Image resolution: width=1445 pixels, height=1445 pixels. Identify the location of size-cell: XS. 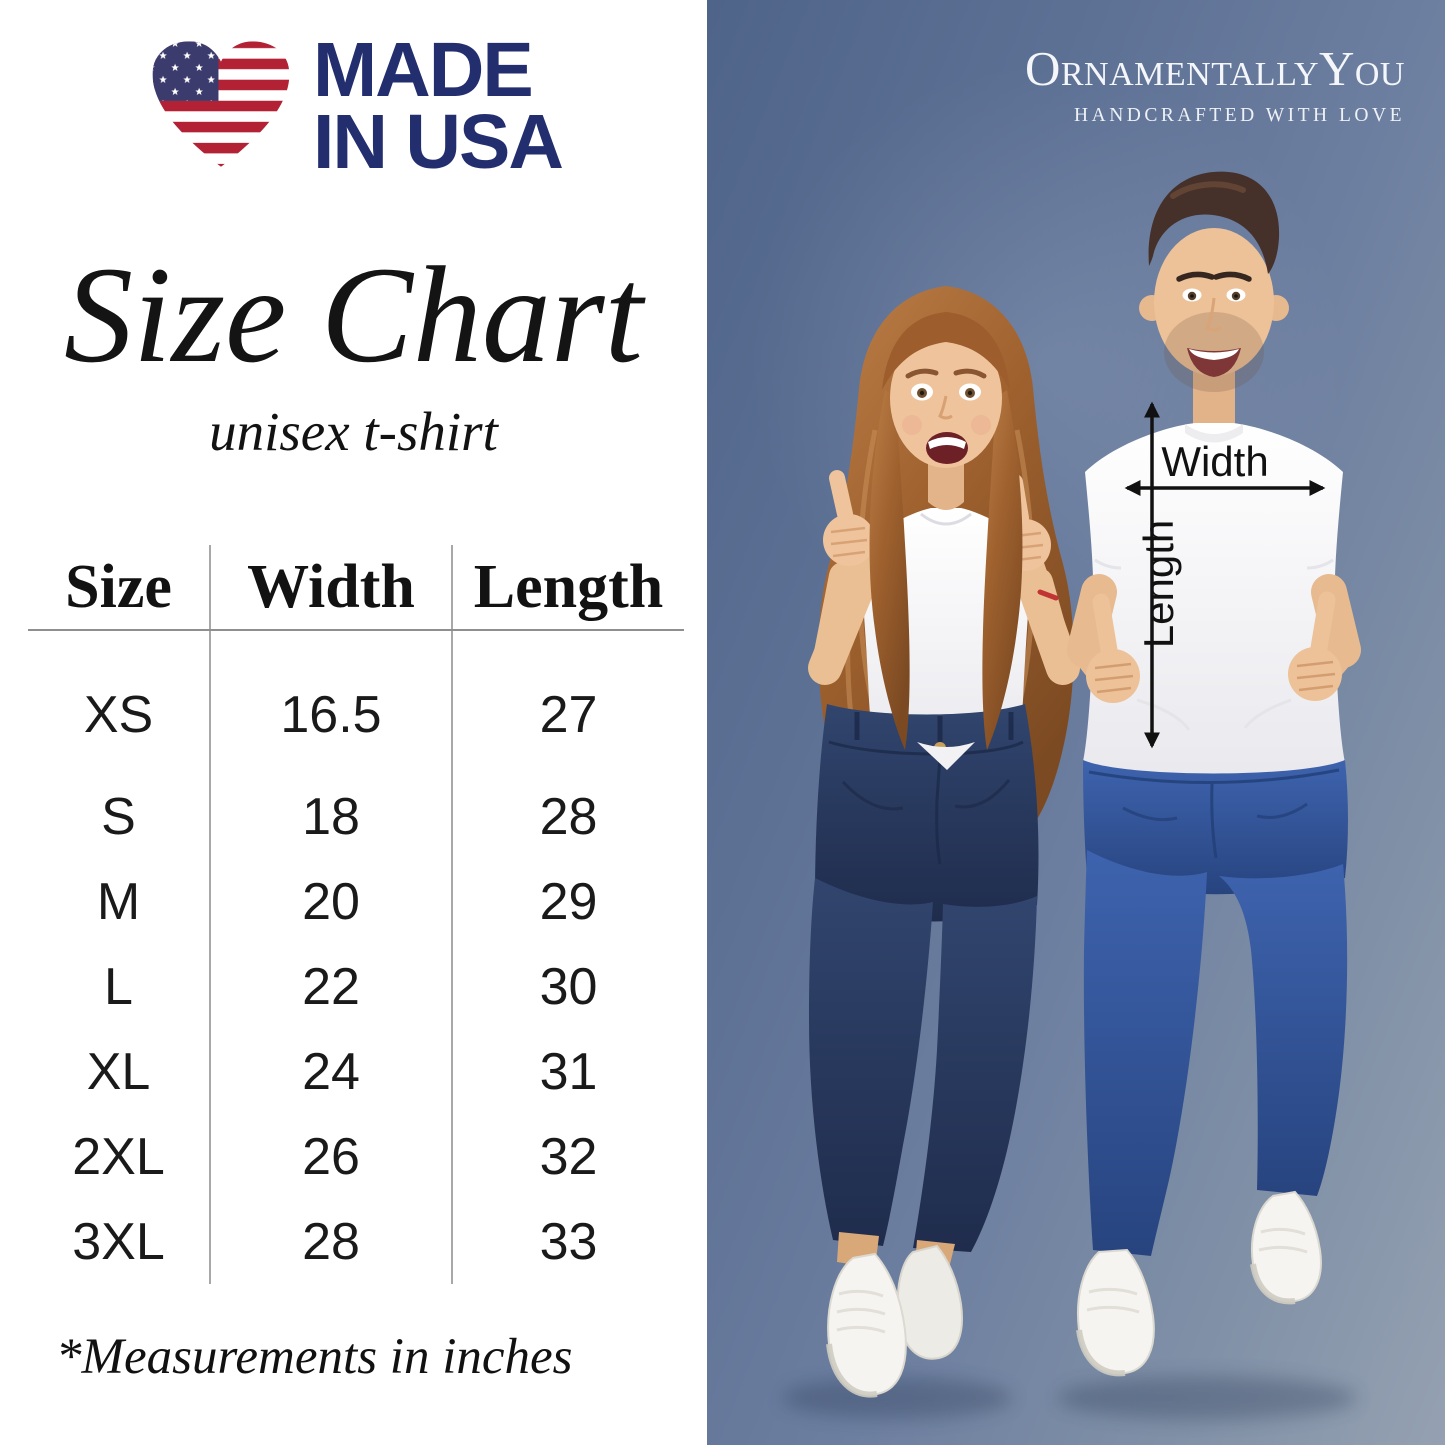
(118, 715).